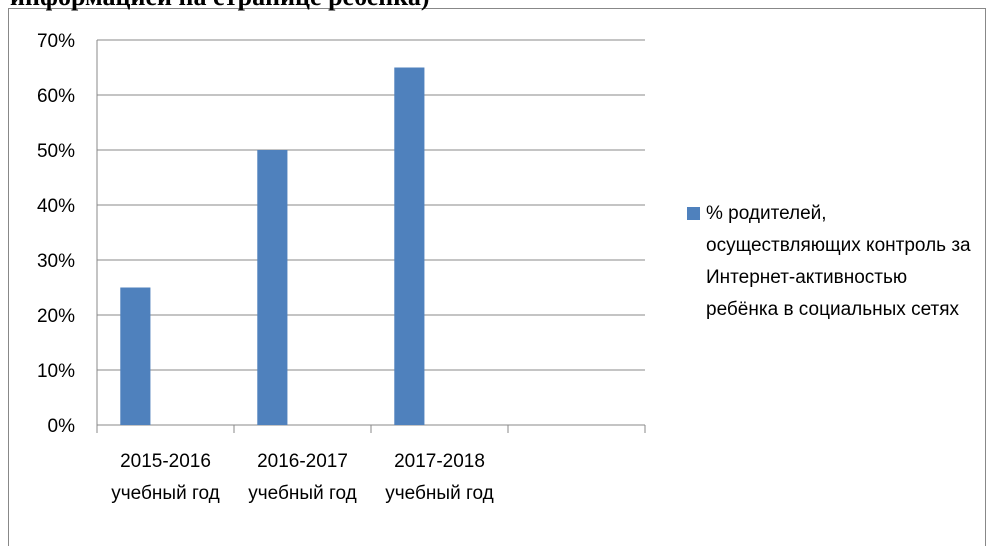 Image resolution: width=987 pixels, height=546 pixels. I want to click on y-tick-label: 10%, so click(56, 371).